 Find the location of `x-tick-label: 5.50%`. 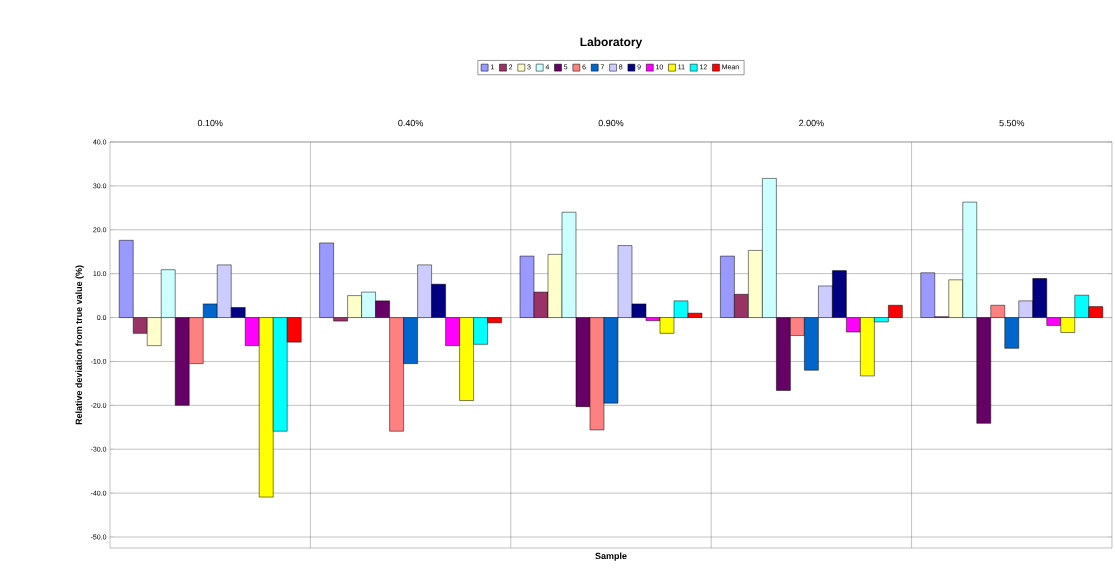

x-tick-label: 5.50% is located at coordinates (1012, 123).